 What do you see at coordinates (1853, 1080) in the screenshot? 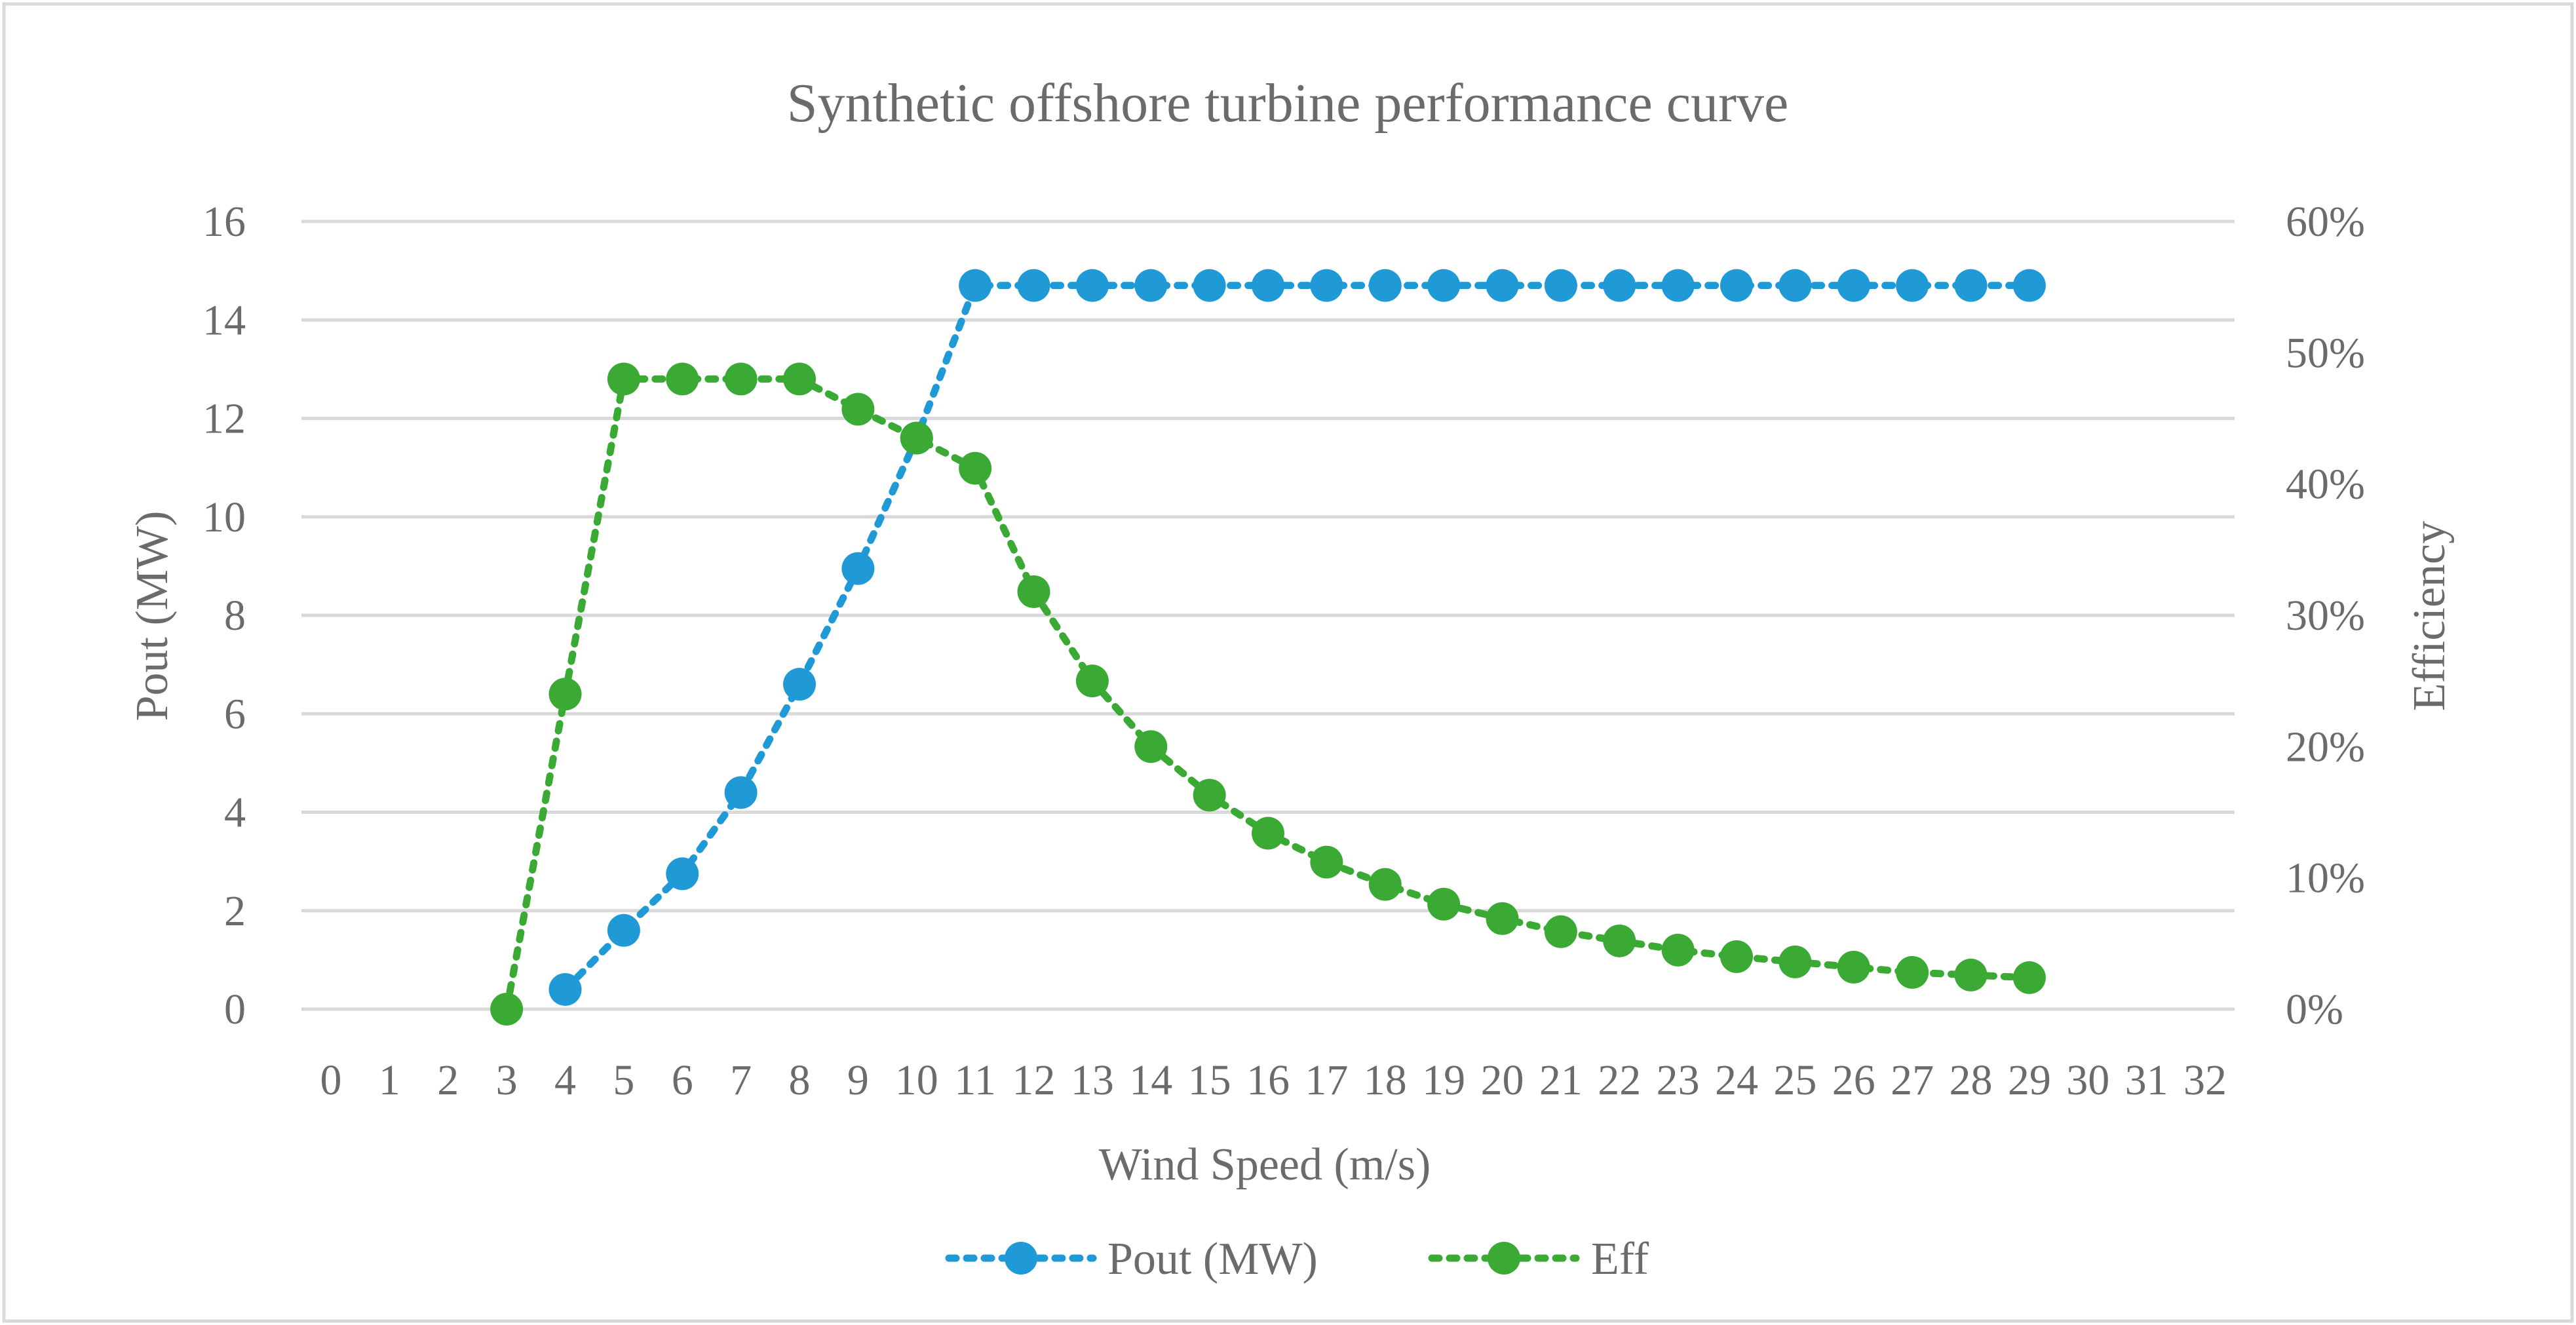
I see `x-tick-label: 26` at bounding box center [1853, 1080].